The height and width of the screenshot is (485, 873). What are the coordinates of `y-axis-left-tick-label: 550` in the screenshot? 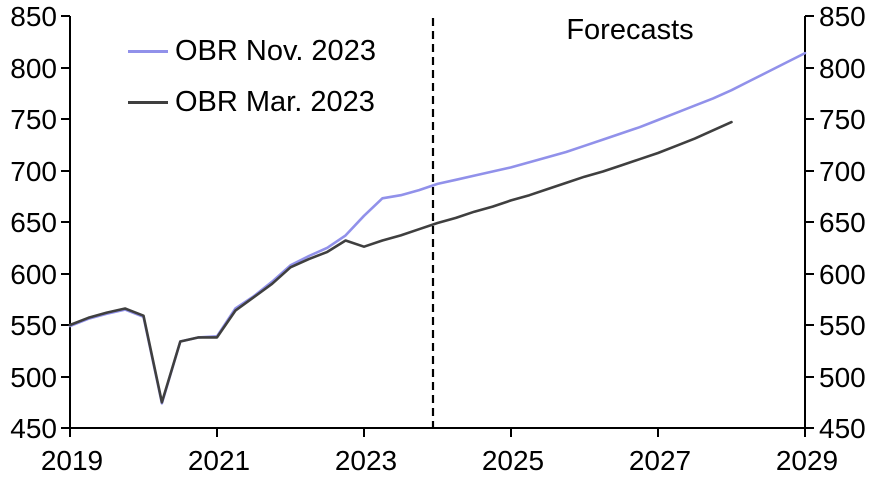 It's located at (33, 325).